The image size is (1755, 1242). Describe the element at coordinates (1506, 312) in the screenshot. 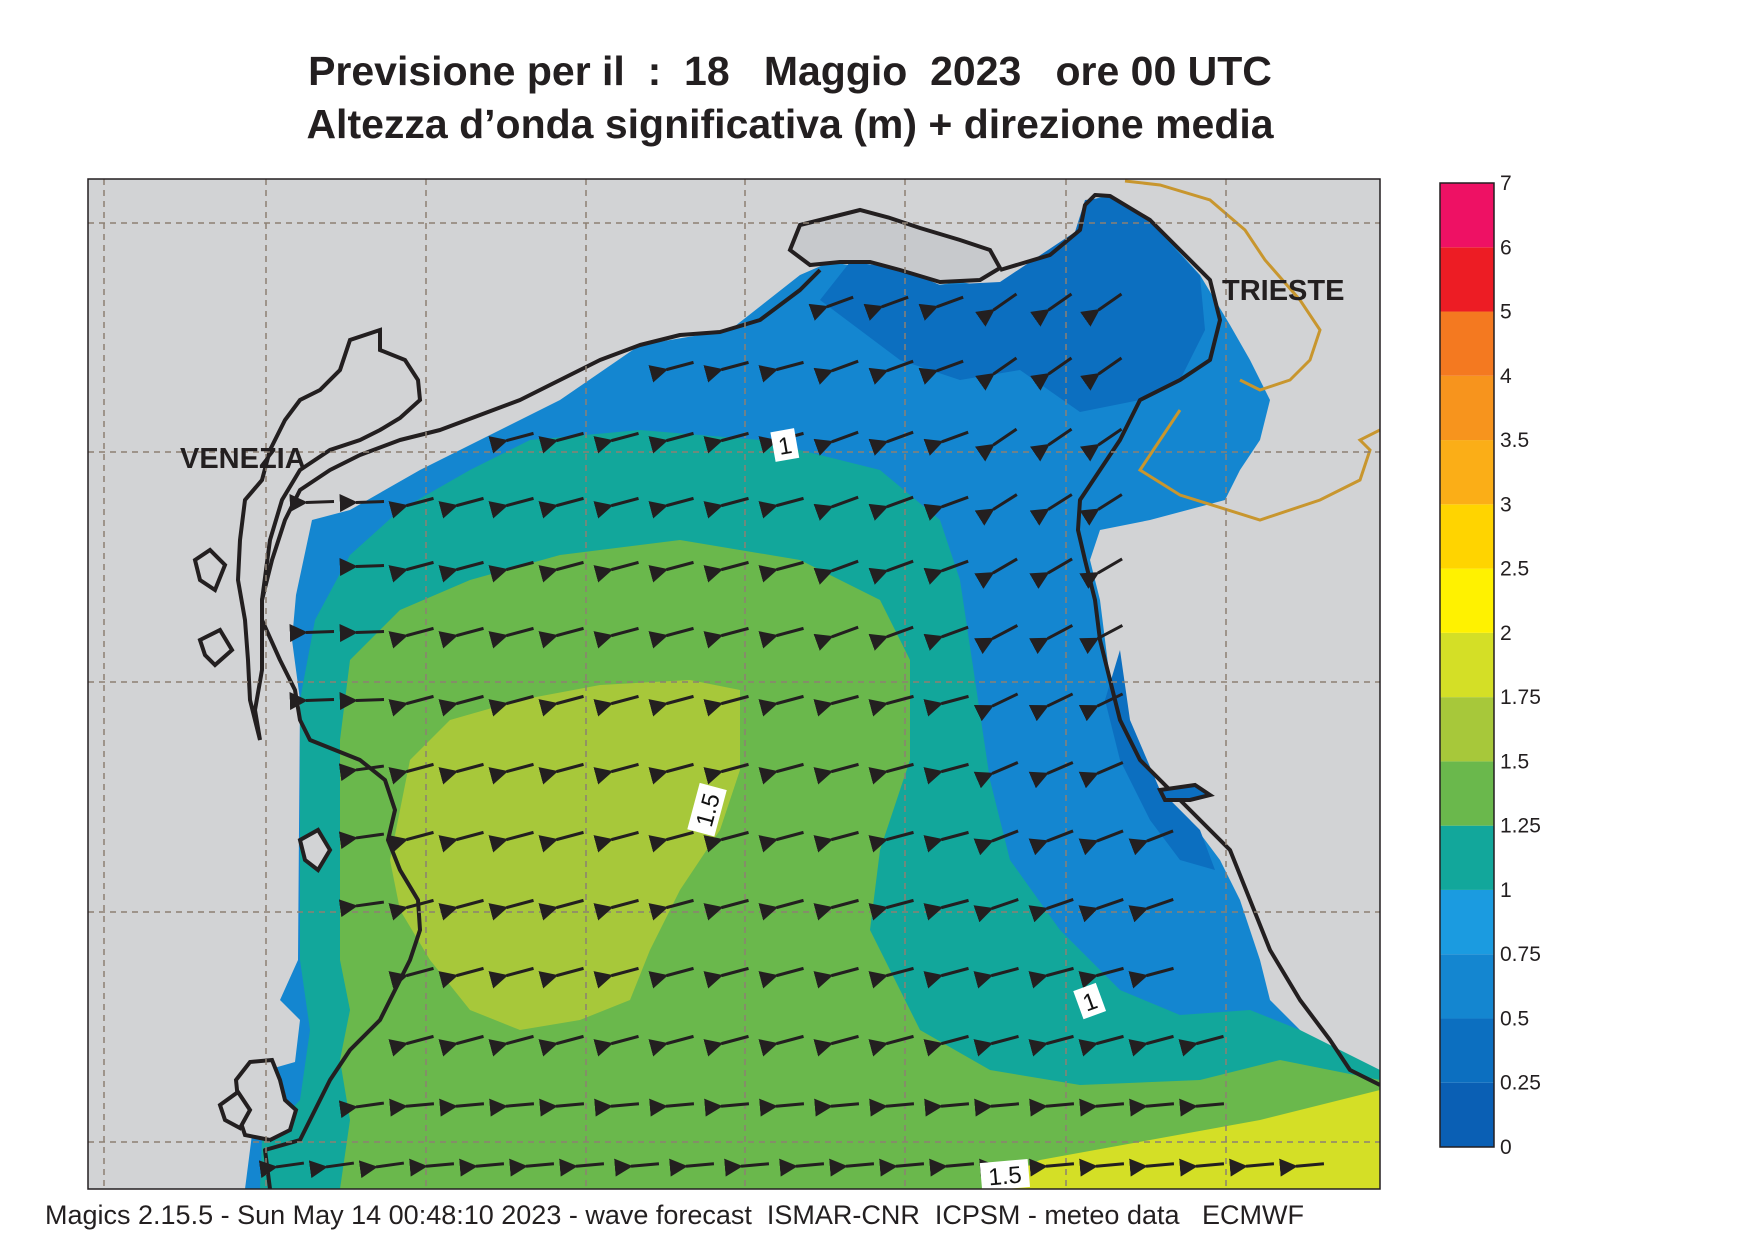

I see `legend-tick-label: 5` at that location.